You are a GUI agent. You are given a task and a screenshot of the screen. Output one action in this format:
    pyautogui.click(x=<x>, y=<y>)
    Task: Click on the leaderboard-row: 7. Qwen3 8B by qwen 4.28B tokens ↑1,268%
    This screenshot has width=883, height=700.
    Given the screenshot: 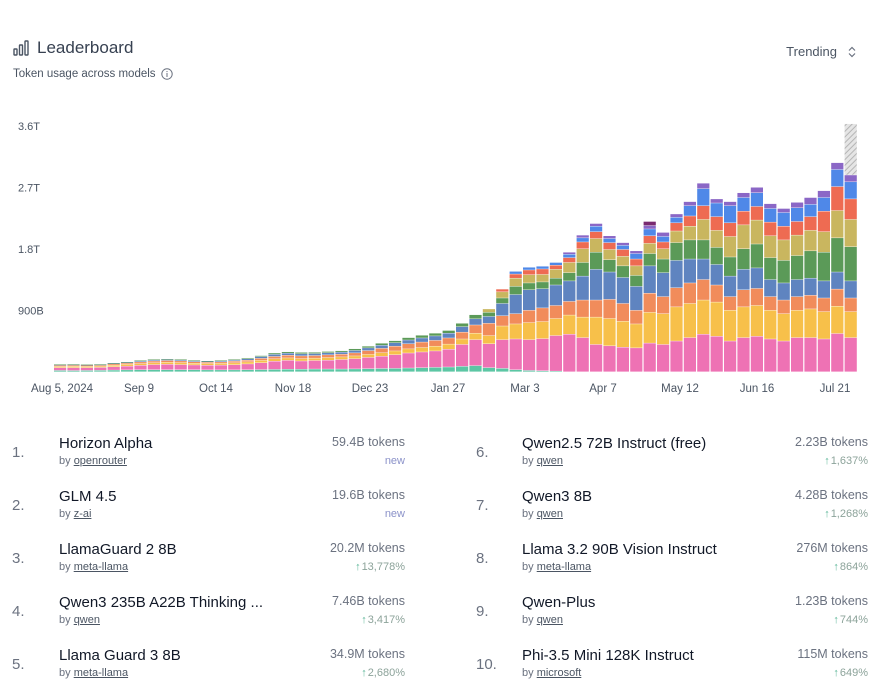 What is the action you would take?
    pyautogui.click(x=671, y=507)
    